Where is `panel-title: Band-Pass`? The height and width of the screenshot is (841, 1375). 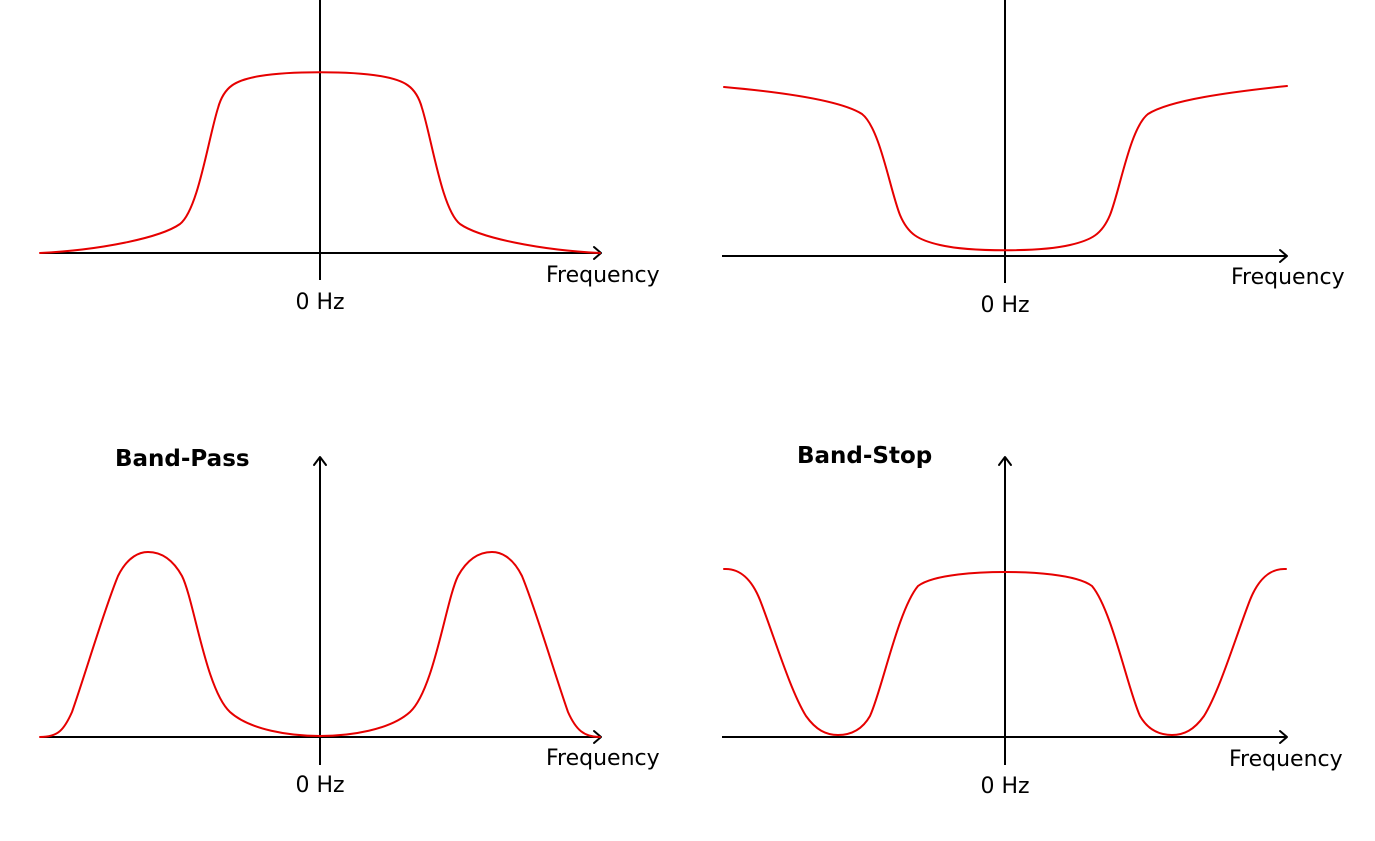 panel-title: Band-Pass is located at coordinates (182, 459).